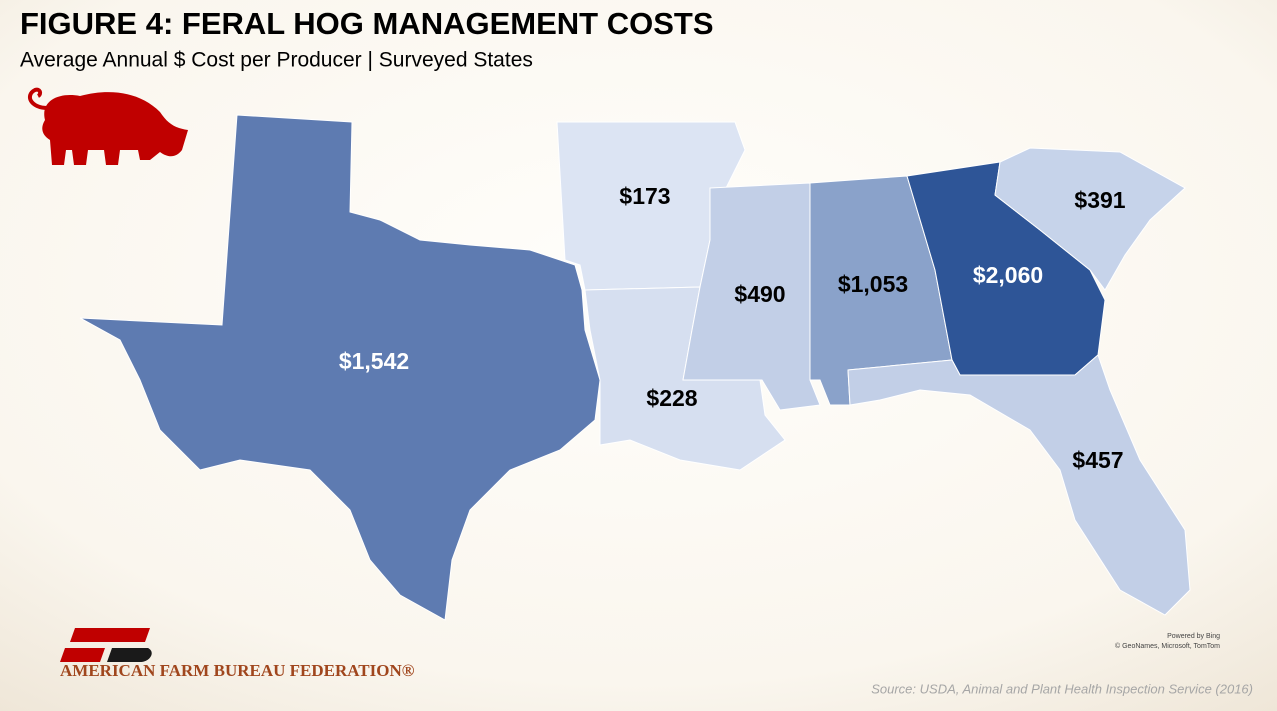  What do you see at coordinates (1097, 460) in the screenshot?
I see `value-label: $457` at bounding box center [1097, 460].